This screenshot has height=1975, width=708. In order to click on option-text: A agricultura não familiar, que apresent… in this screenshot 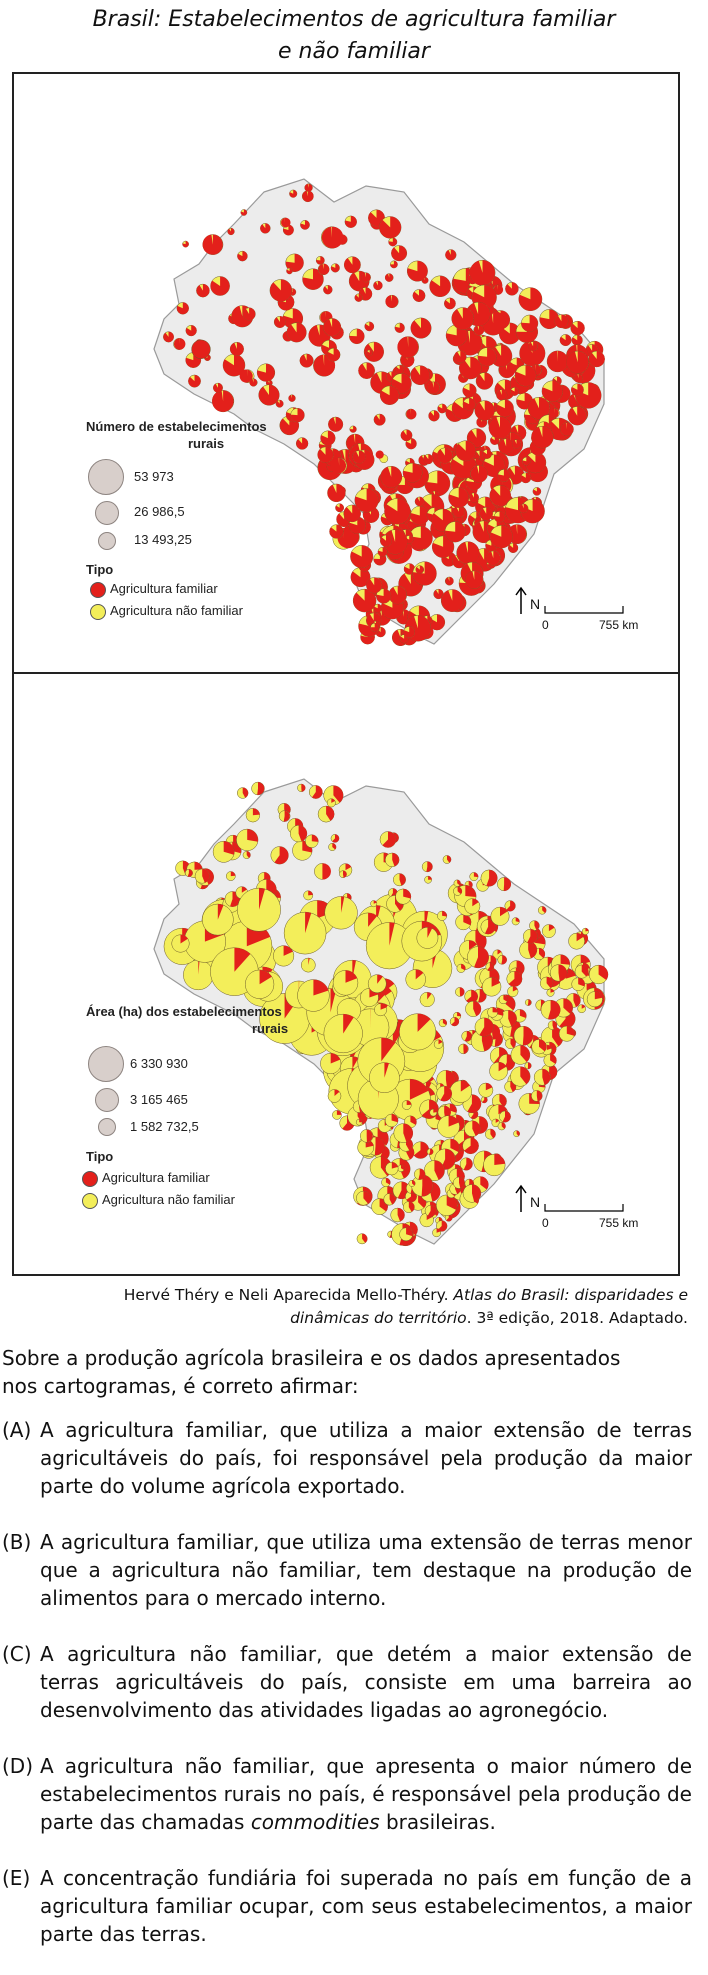, I will do `click(366, 1794)`.